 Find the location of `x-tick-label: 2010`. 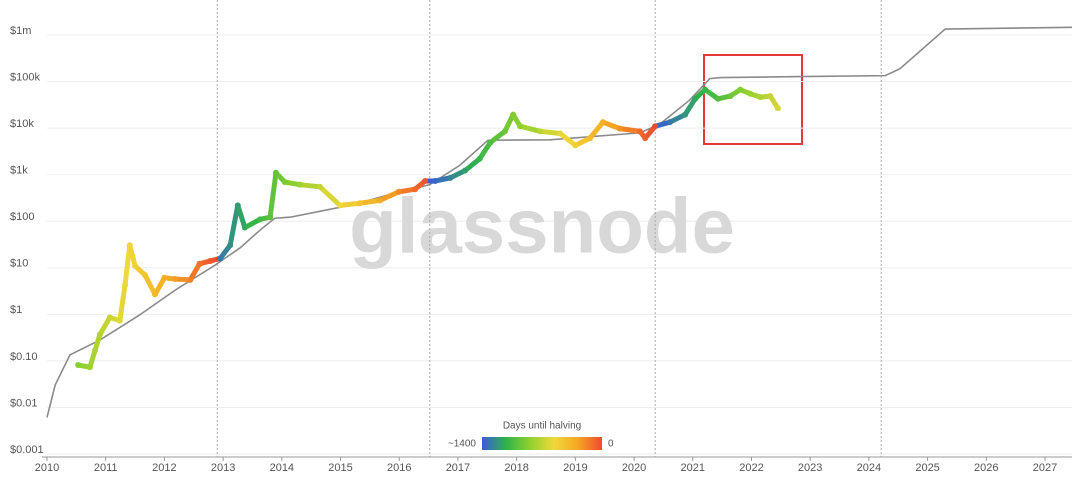

x-tick-label: 2010 is located at coordinates (47, 468).